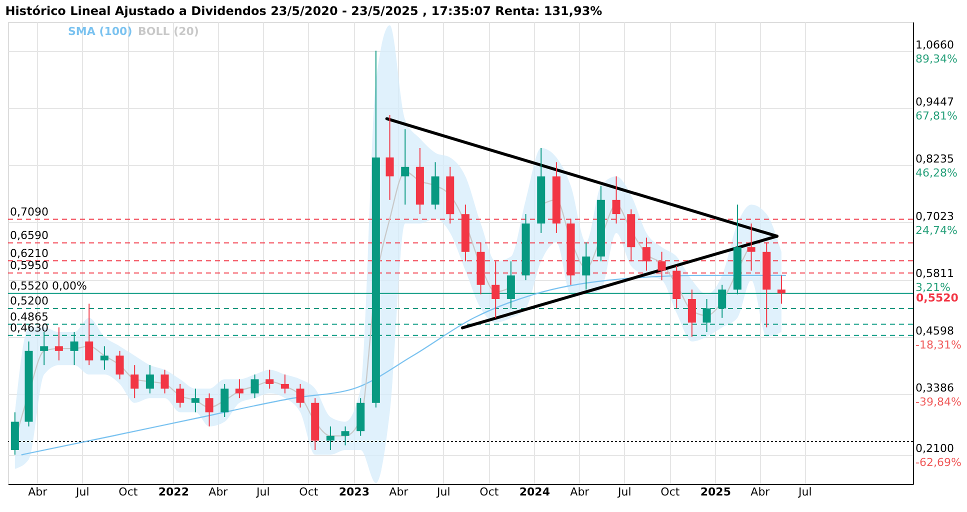 The image size is (967, 512). What do you see at coordinates (939, 463) in the screenshot?
I see `y2-tick-label: -62,69%` at bounding box center [939, 463].